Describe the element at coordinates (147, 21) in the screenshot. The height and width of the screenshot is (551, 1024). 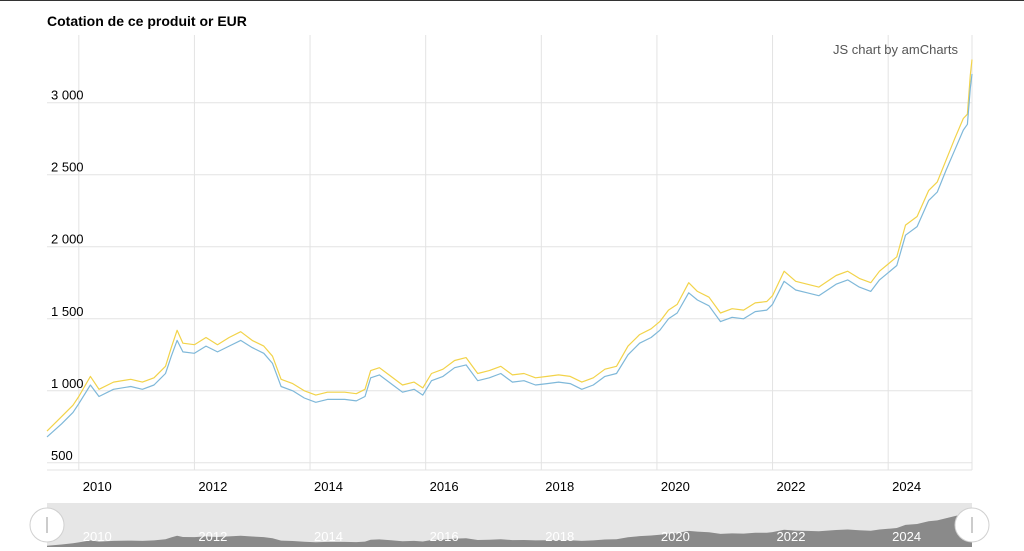
I see `chart-title: Cotation de ce produit or EUR` at that location.